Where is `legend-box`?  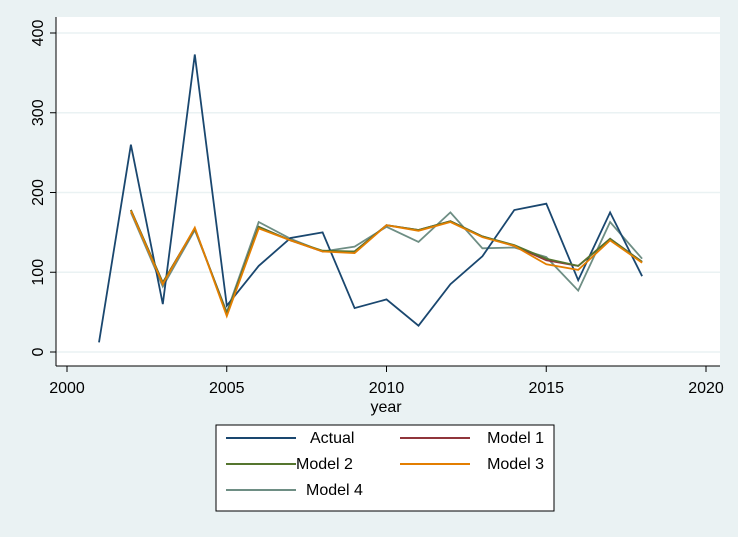 legend-box is located at coordinates (385, 468).